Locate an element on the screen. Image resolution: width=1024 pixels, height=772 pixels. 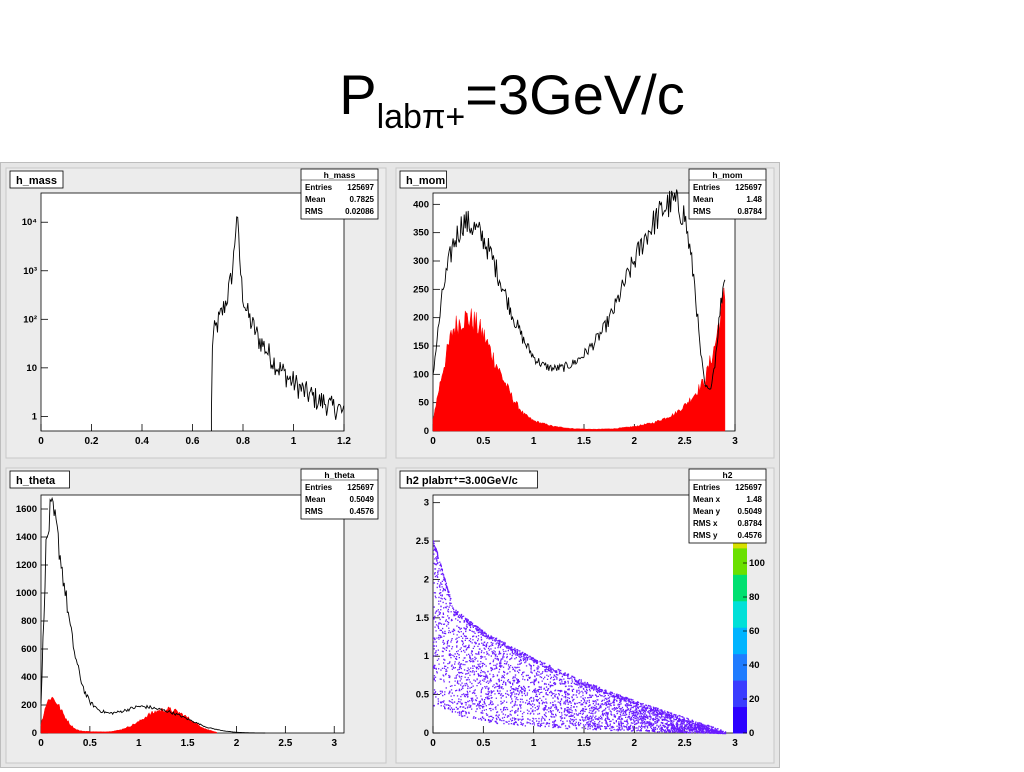
colorbar-tick-label: 80 is located at coordinates (754, 597).